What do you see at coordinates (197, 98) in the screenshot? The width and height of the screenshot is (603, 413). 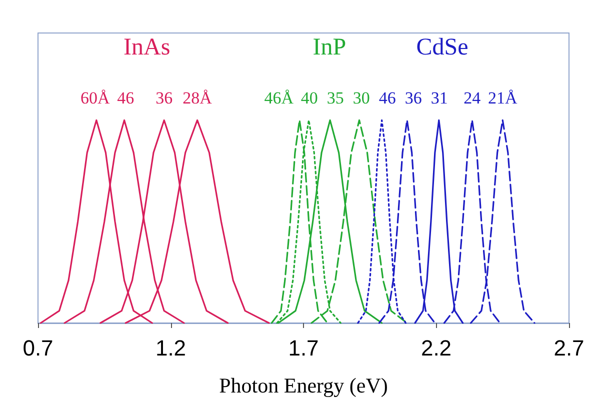 I see `series-label: 28Å` at bounding box center [197, 98].